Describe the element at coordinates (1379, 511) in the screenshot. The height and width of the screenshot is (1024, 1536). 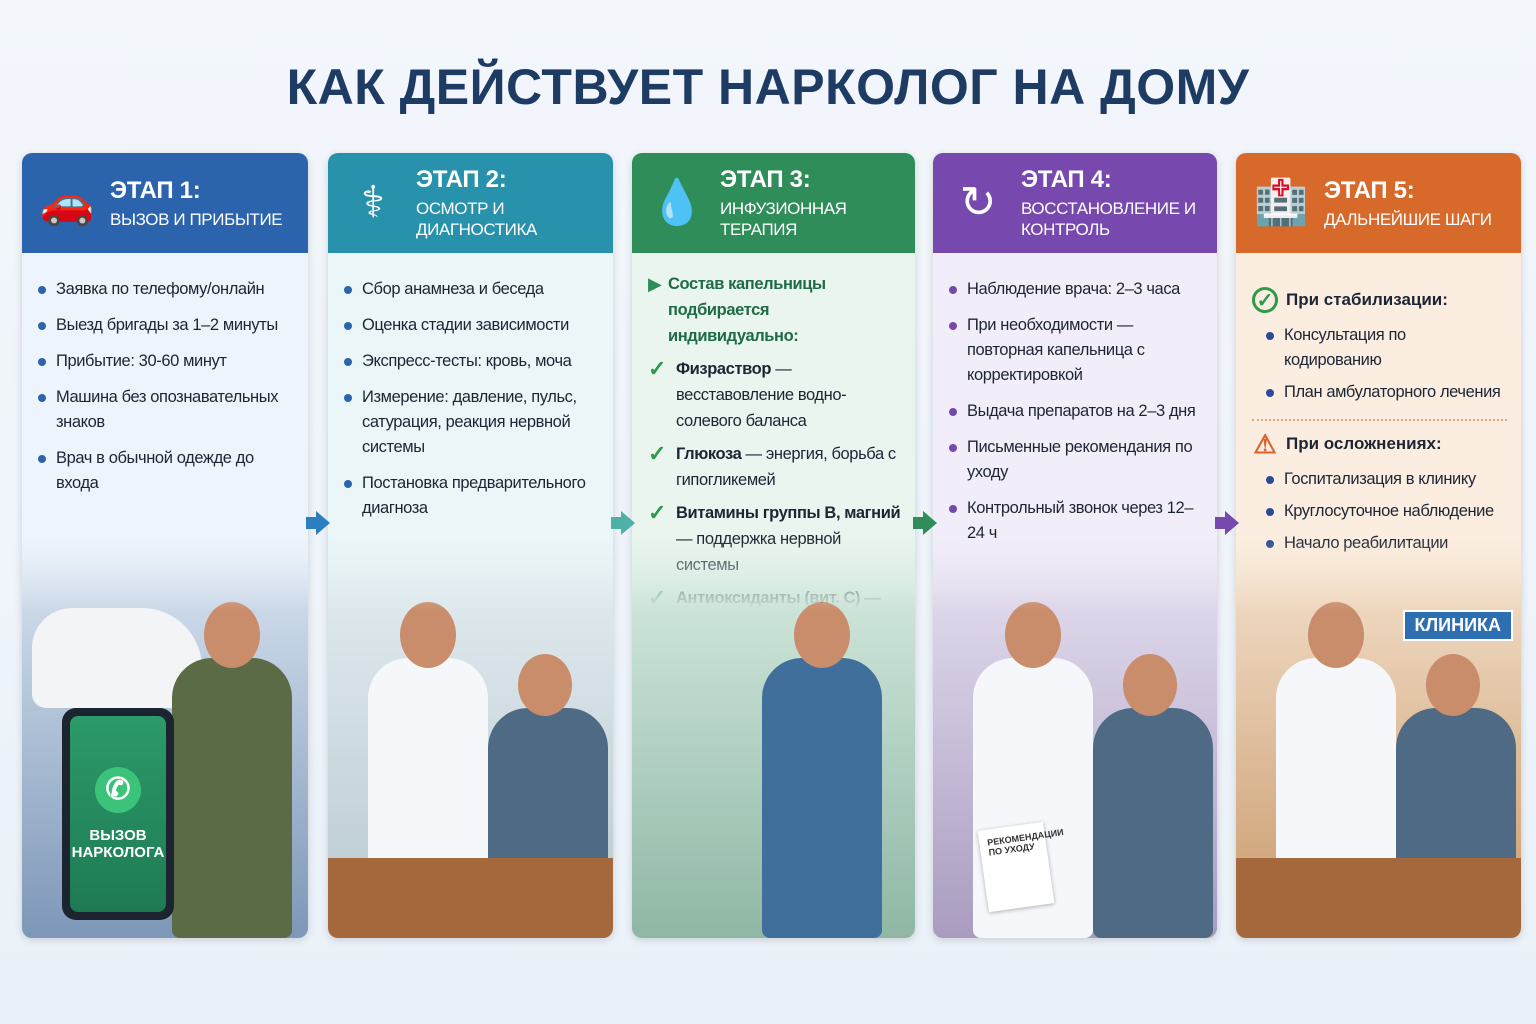
I see `list-item: Круглосуточное наблюдение` at that location.